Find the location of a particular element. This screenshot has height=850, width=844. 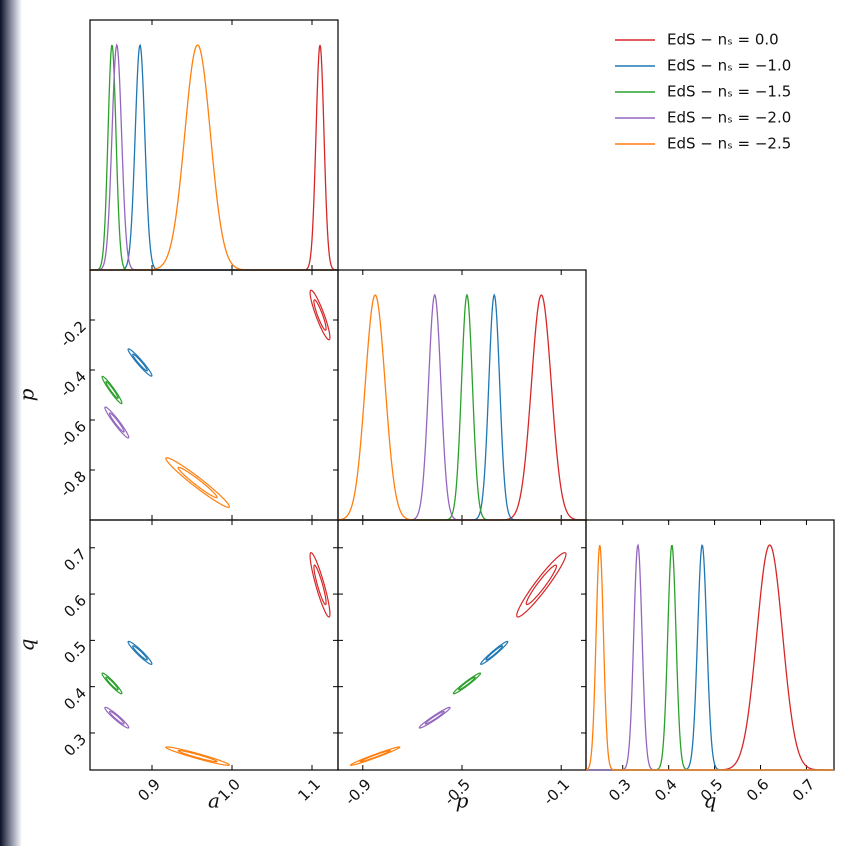

y-tick-label: 0.4 is located at coordinates (75, 699).